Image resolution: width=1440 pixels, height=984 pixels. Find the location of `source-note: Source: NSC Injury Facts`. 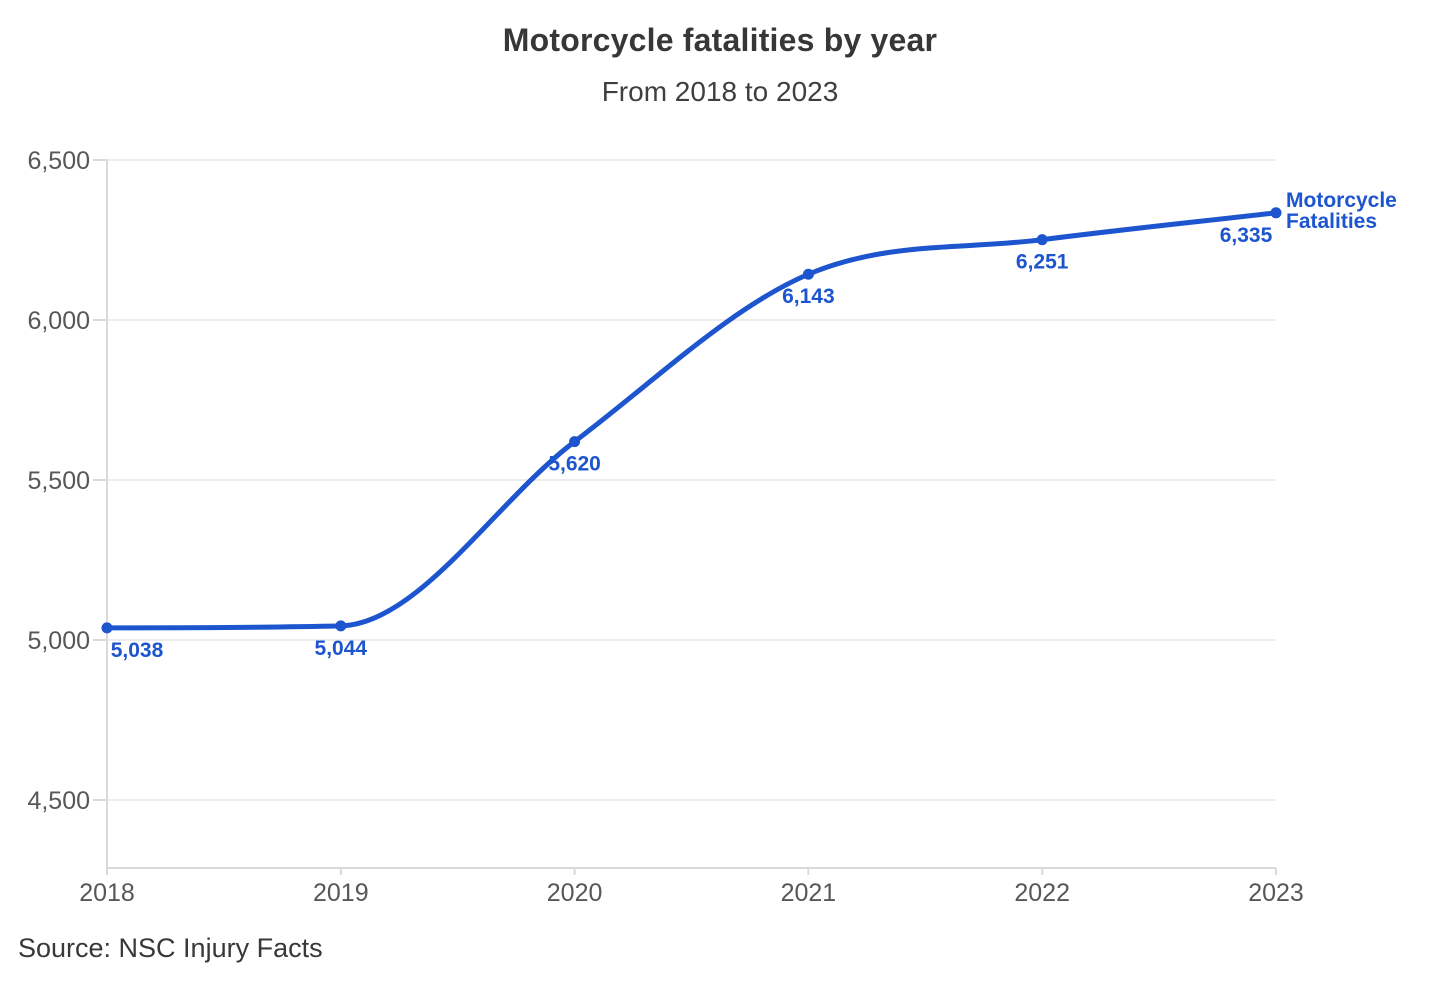

source-note: Source: NSC Injury Facts is located at coordinates (170, 948).